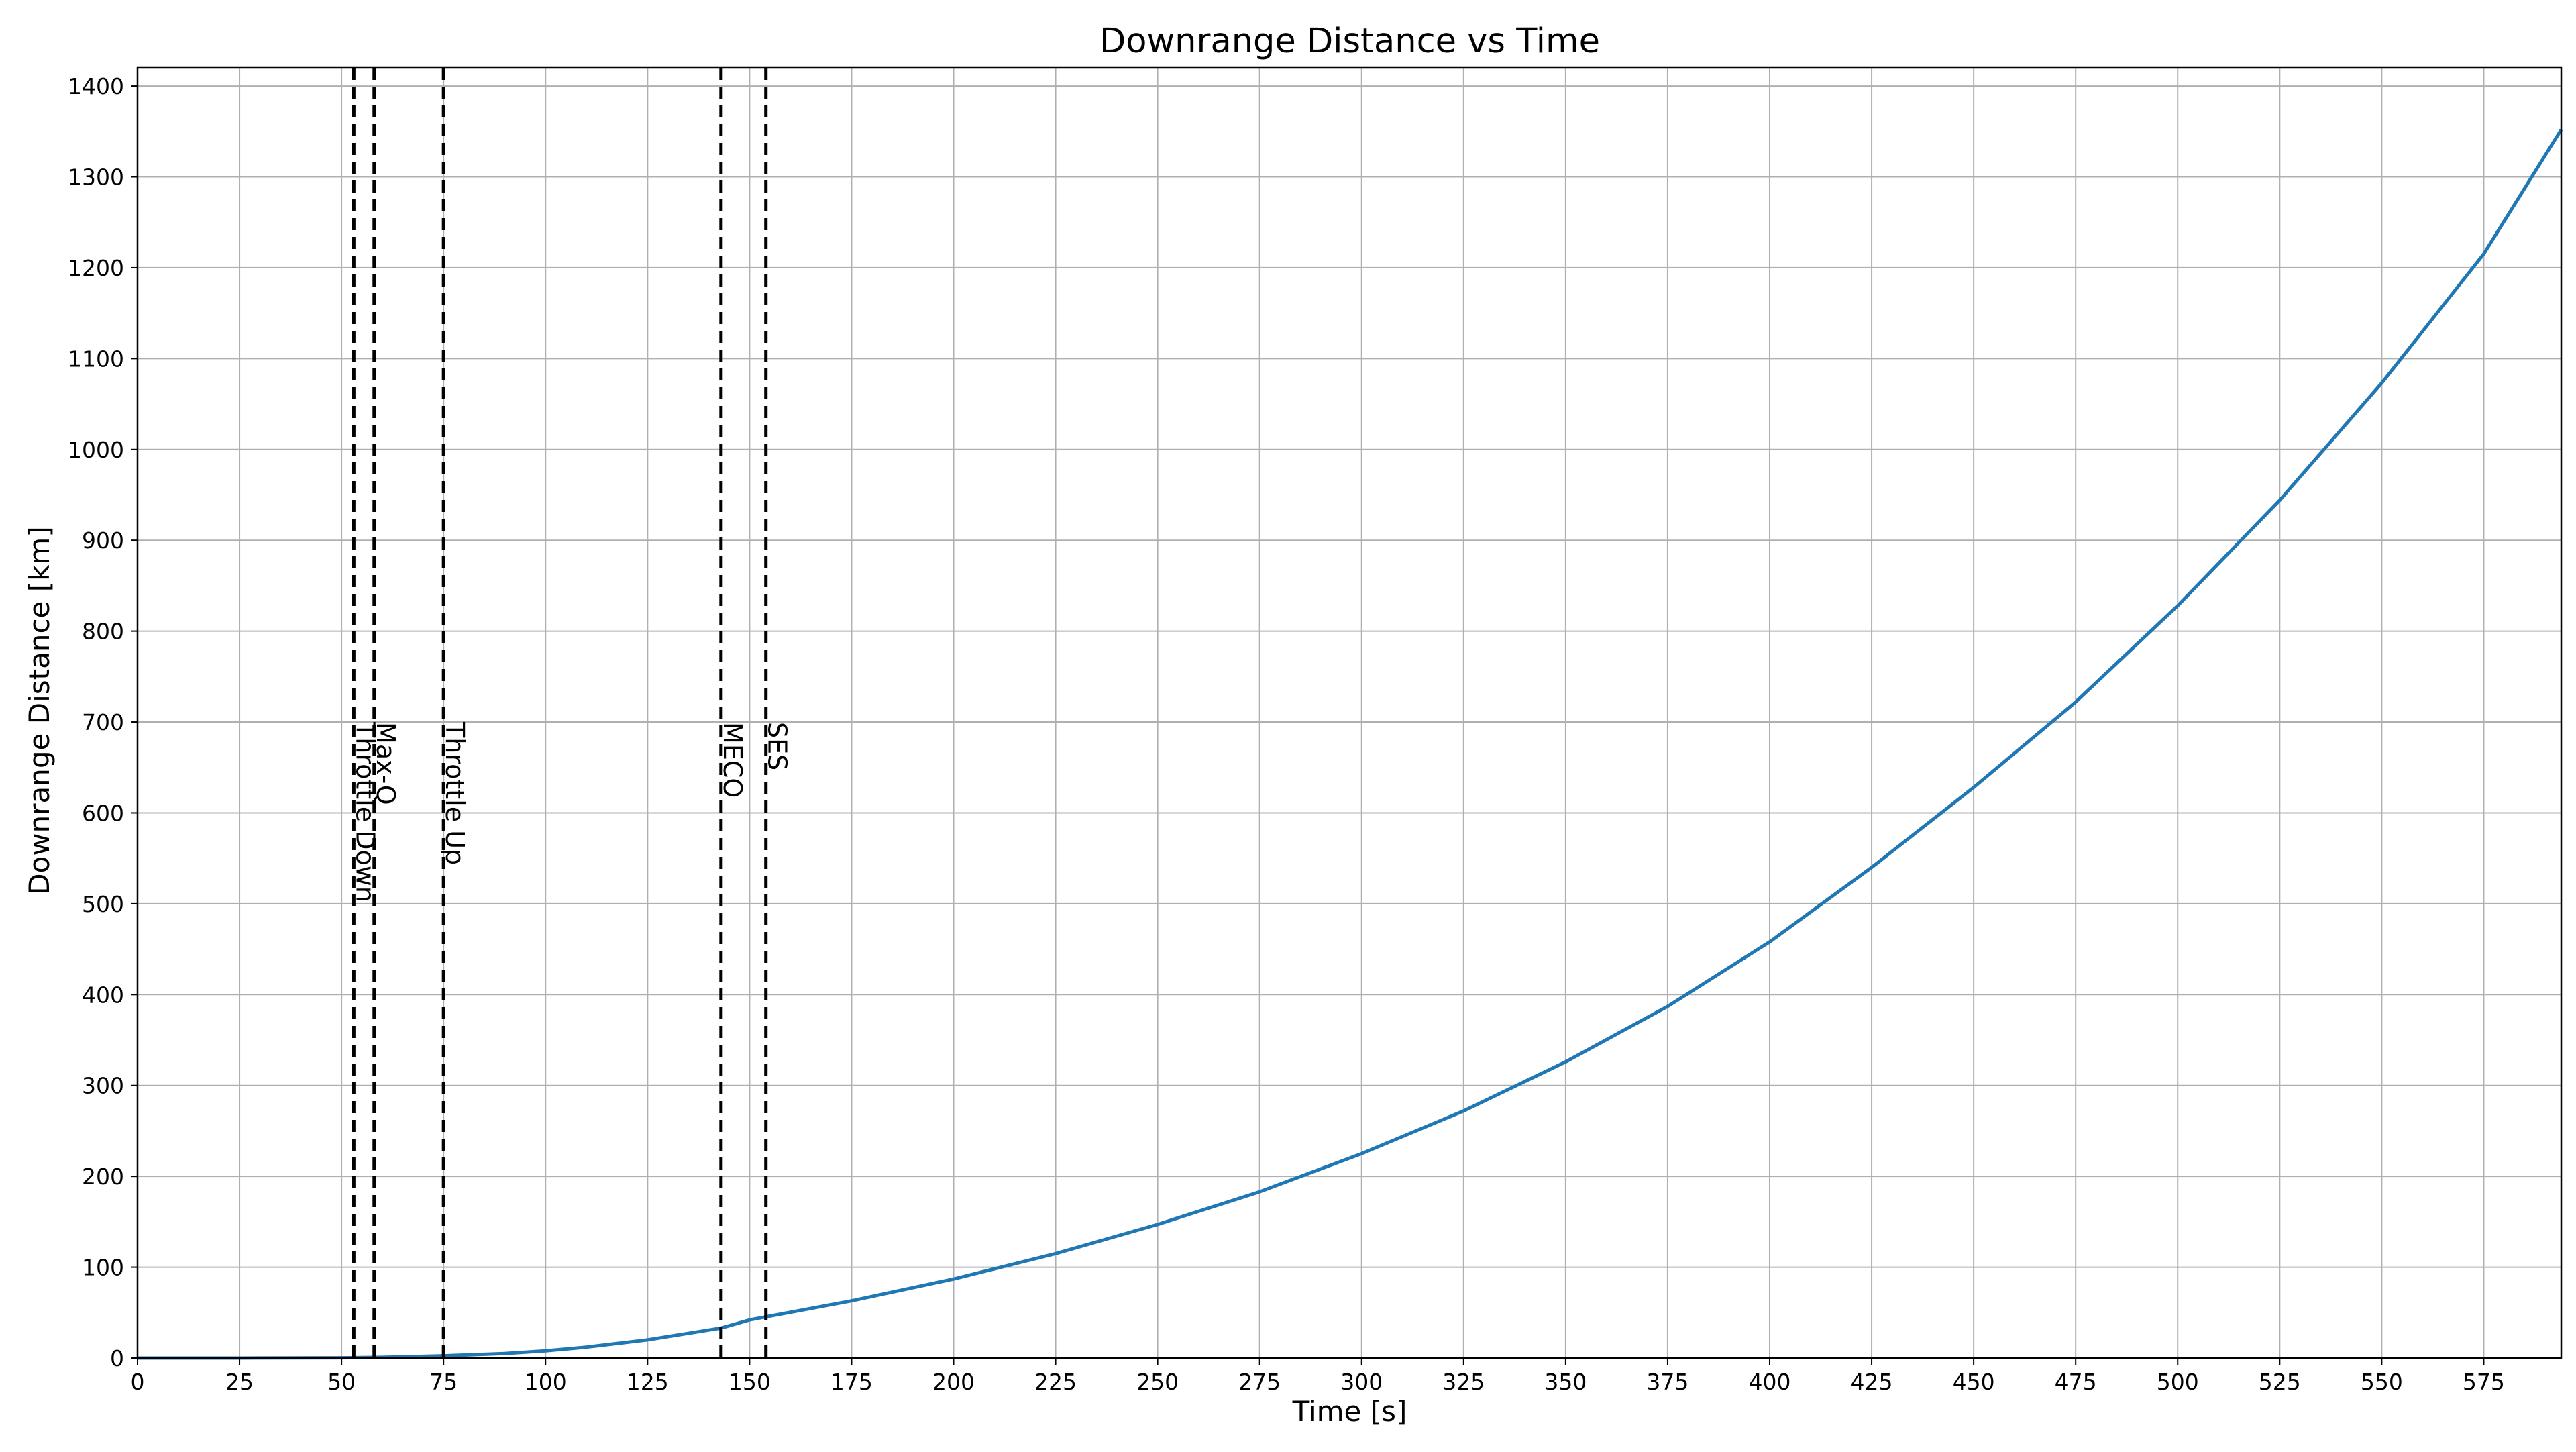 Image resolution: width=2576 pixels, height=1452 pixels. Describe the element at coordinates (546, 1382) in the screenshot. I see `x-tick-label: 100` at that location.